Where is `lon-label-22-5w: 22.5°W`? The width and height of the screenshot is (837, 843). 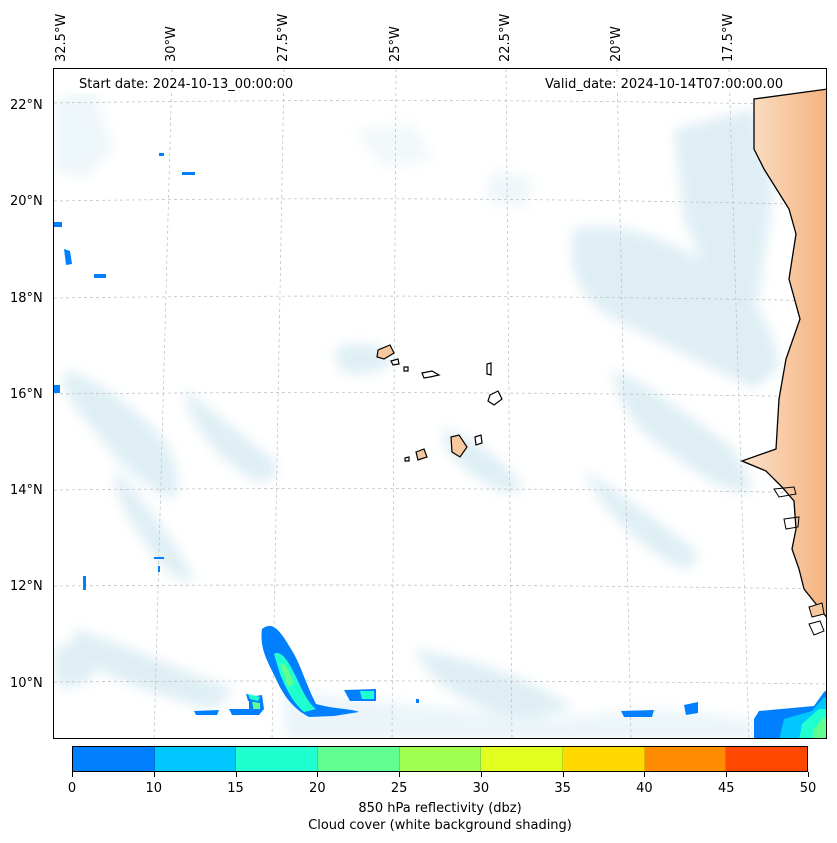 lon-label-22-5w: 22.5°W is located at coordinates (505, 37).